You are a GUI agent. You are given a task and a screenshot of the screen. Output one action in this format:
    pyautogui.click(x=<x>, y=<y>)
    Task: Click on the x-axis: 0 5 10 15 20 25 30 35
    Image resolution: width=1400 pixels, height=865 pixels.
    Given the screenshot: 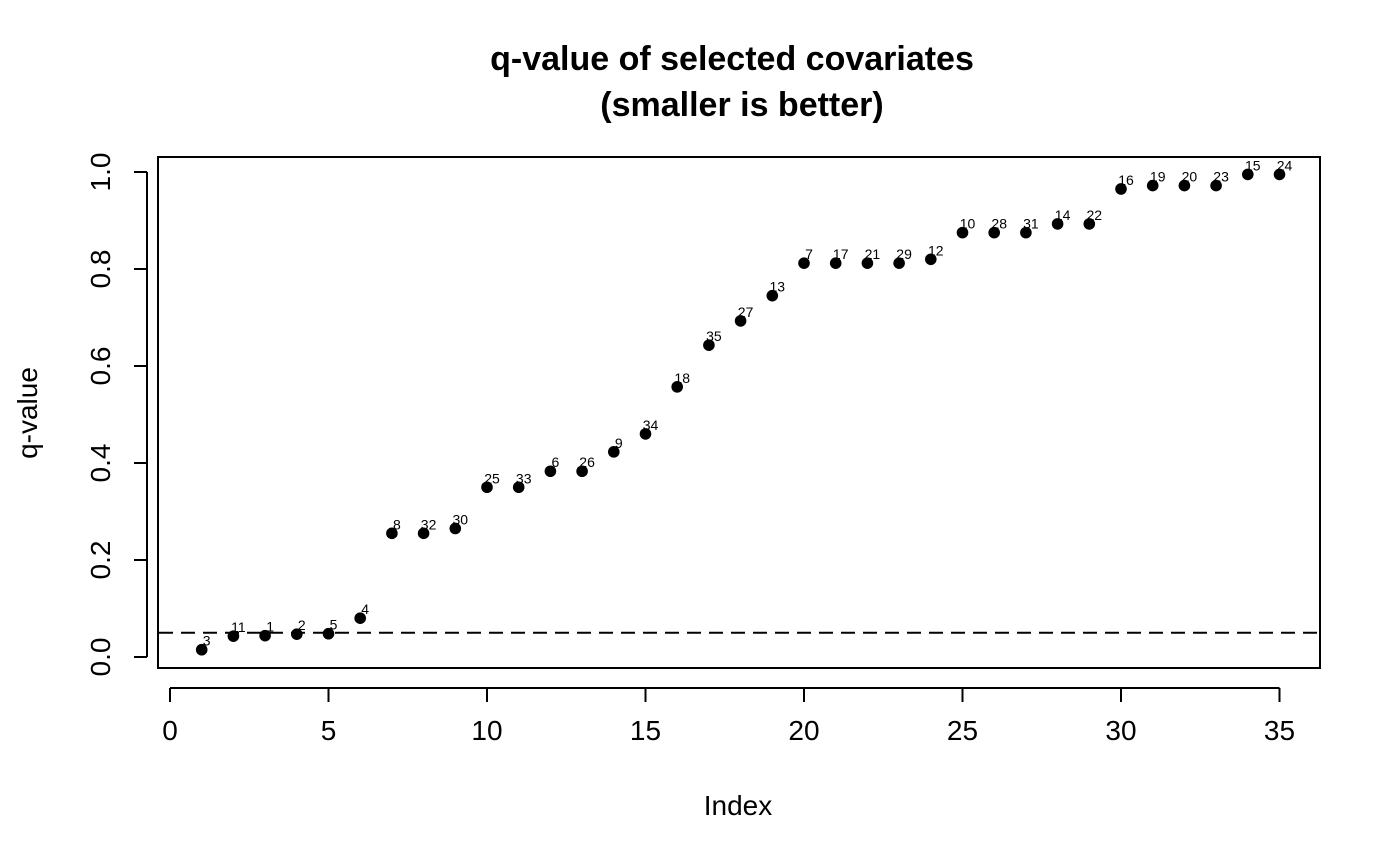 What is the action you would take?
    pyautogui.click(x=728, y=716)
    